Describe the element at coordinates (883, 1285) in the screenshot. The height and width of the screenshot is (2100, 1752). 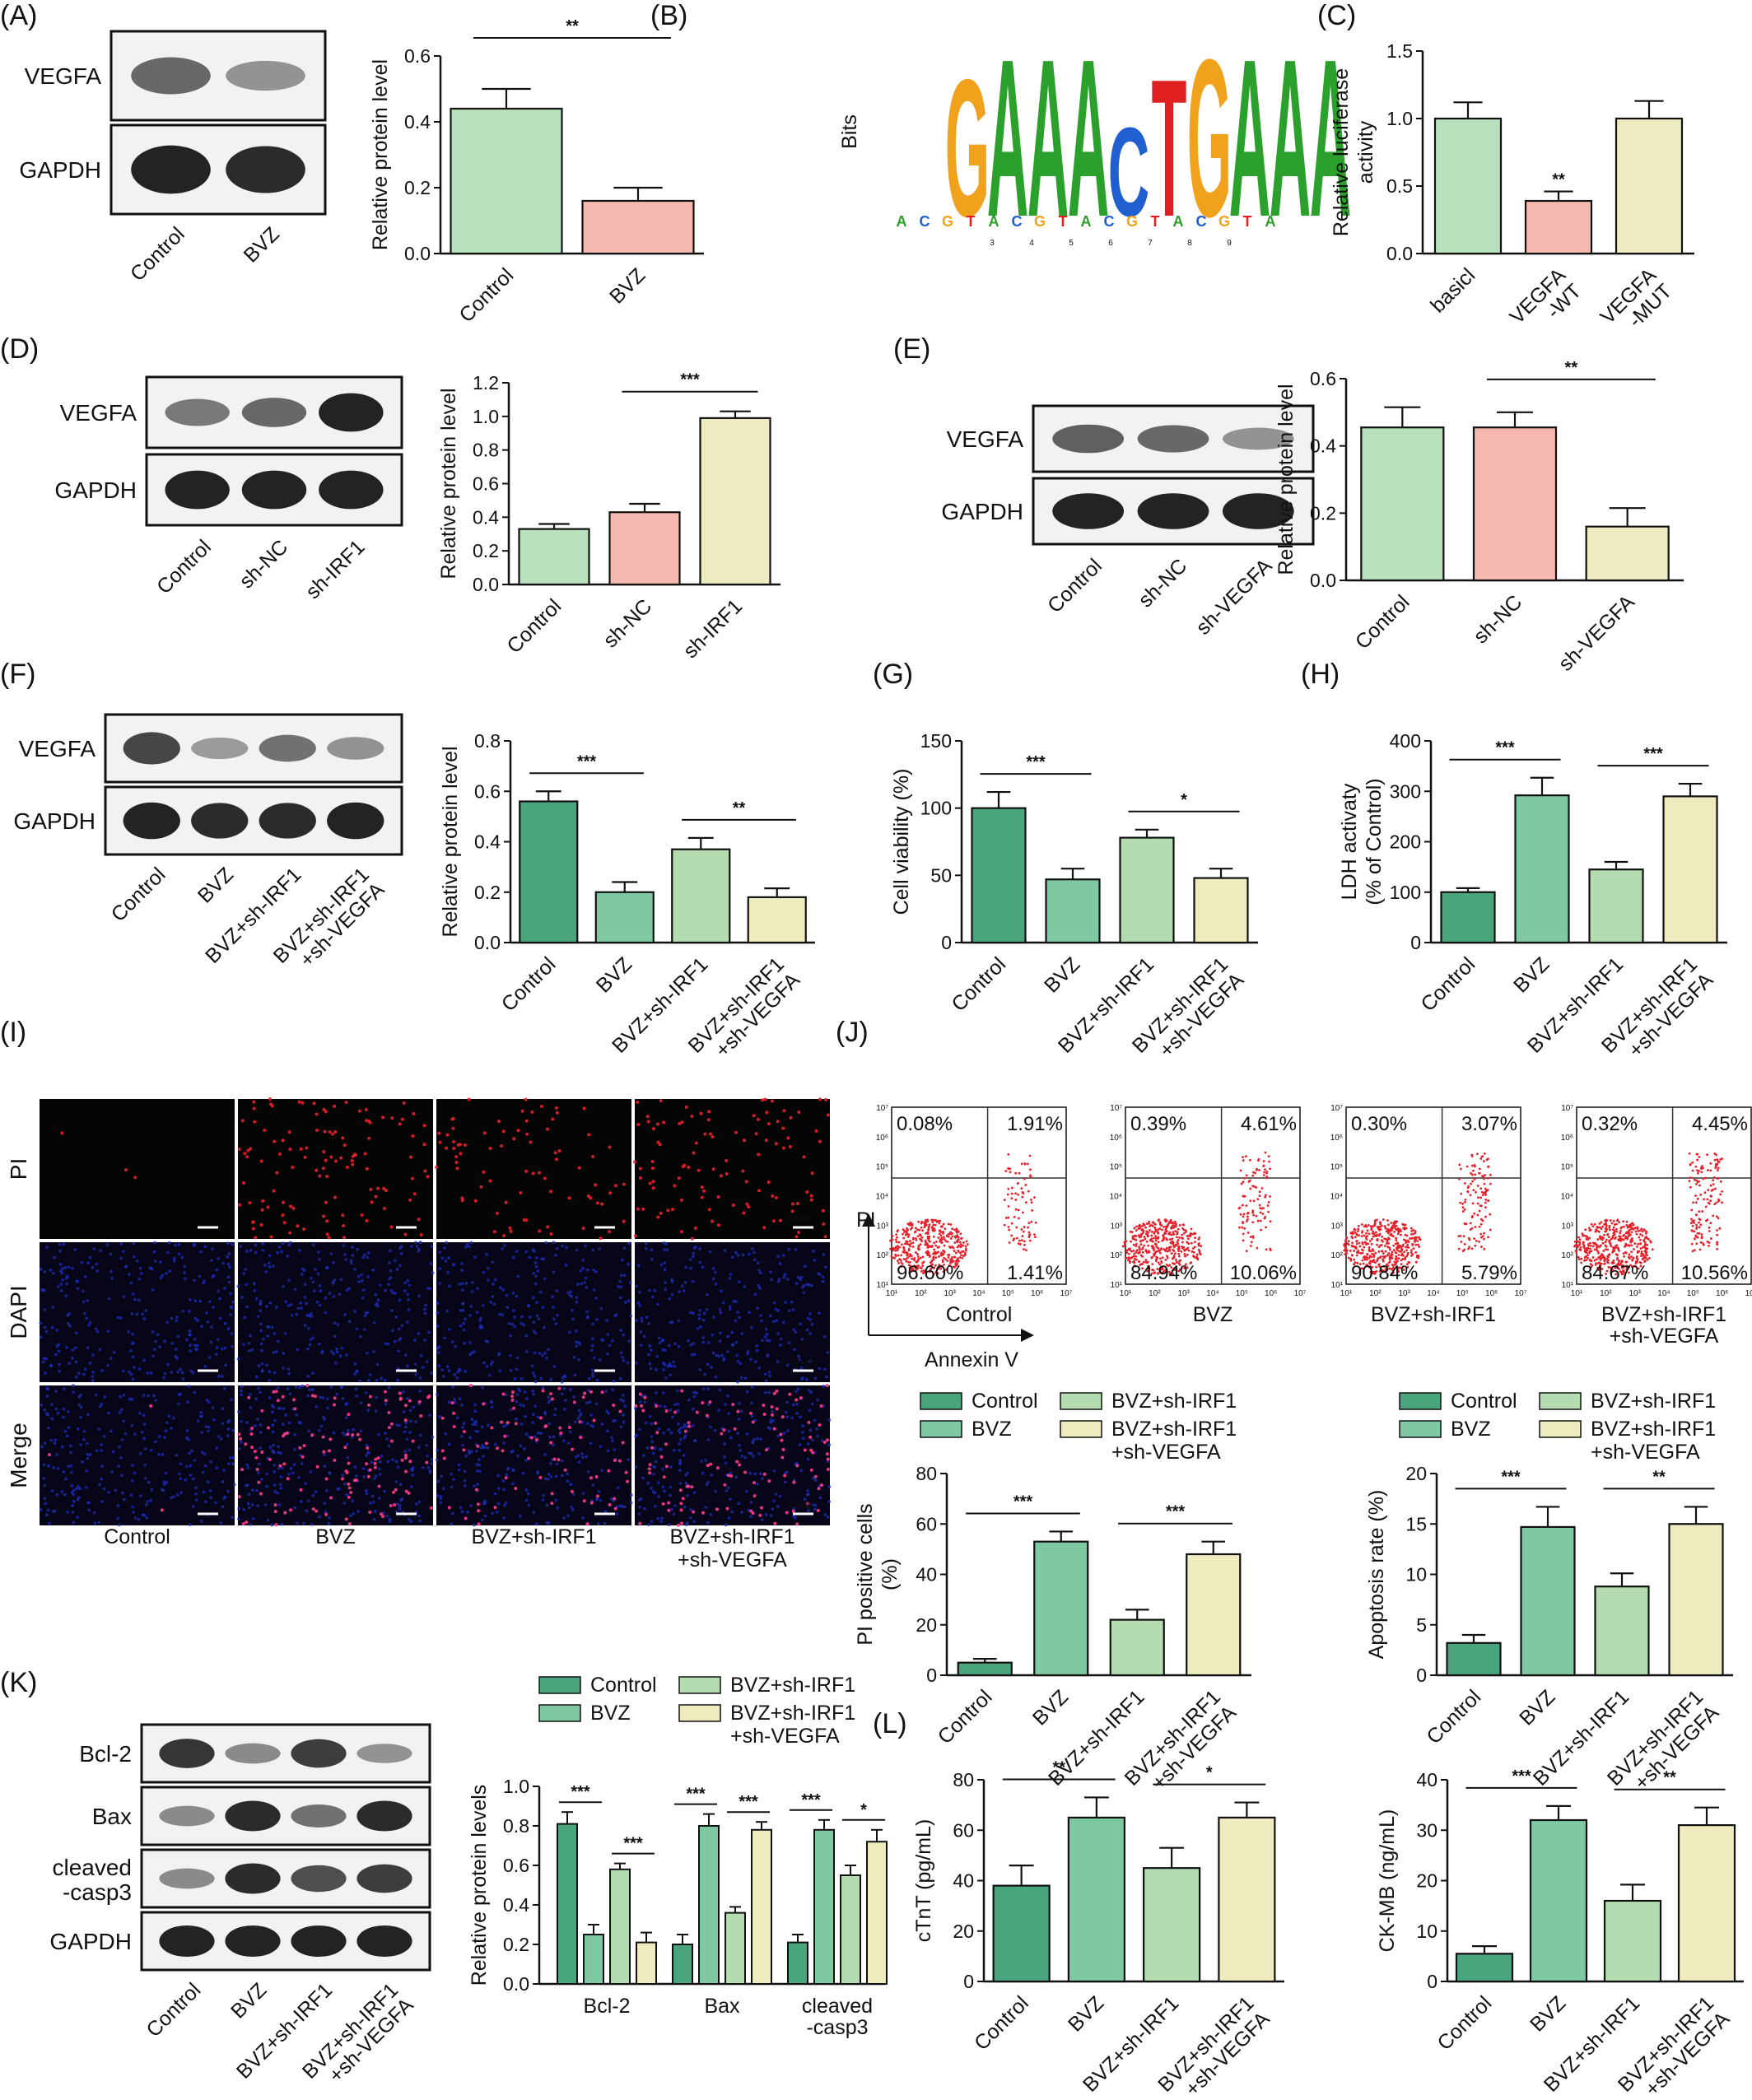
I see `label-line: 10¹` at that location.